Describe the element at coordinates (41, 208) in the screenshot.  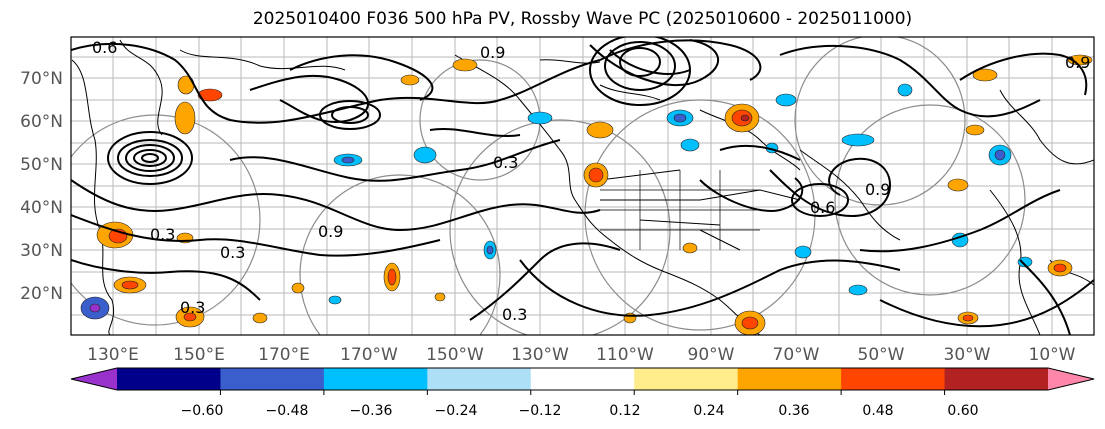
I see `lat-label: 40°N` at that location.